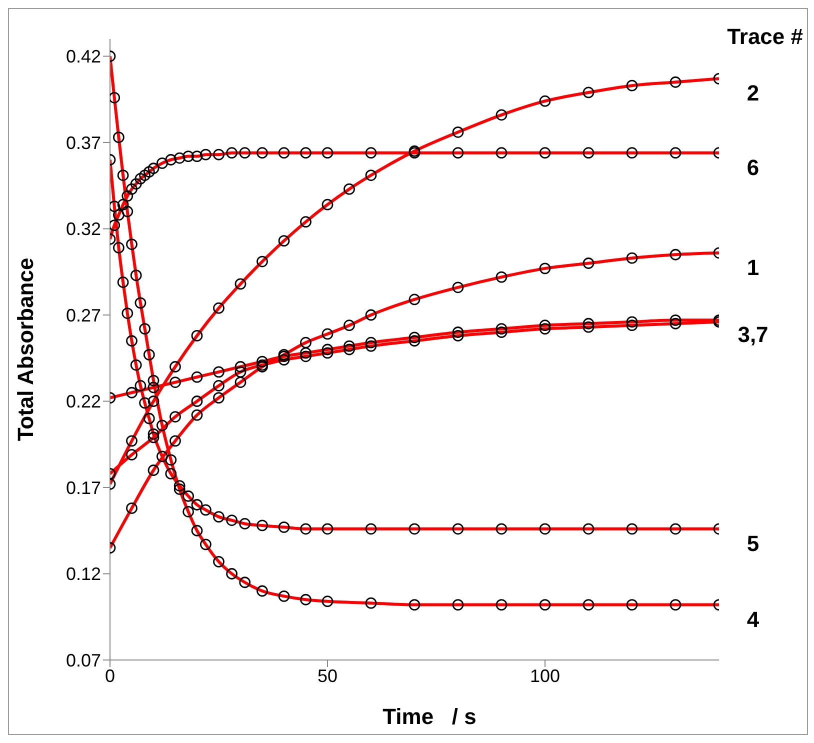 This screenshot has height=743, width=814. What do you see at coordinates (25, 350) in the screenshot?
I see `y-axis-title: Total Absorbance` at bounding box center [25, 350].